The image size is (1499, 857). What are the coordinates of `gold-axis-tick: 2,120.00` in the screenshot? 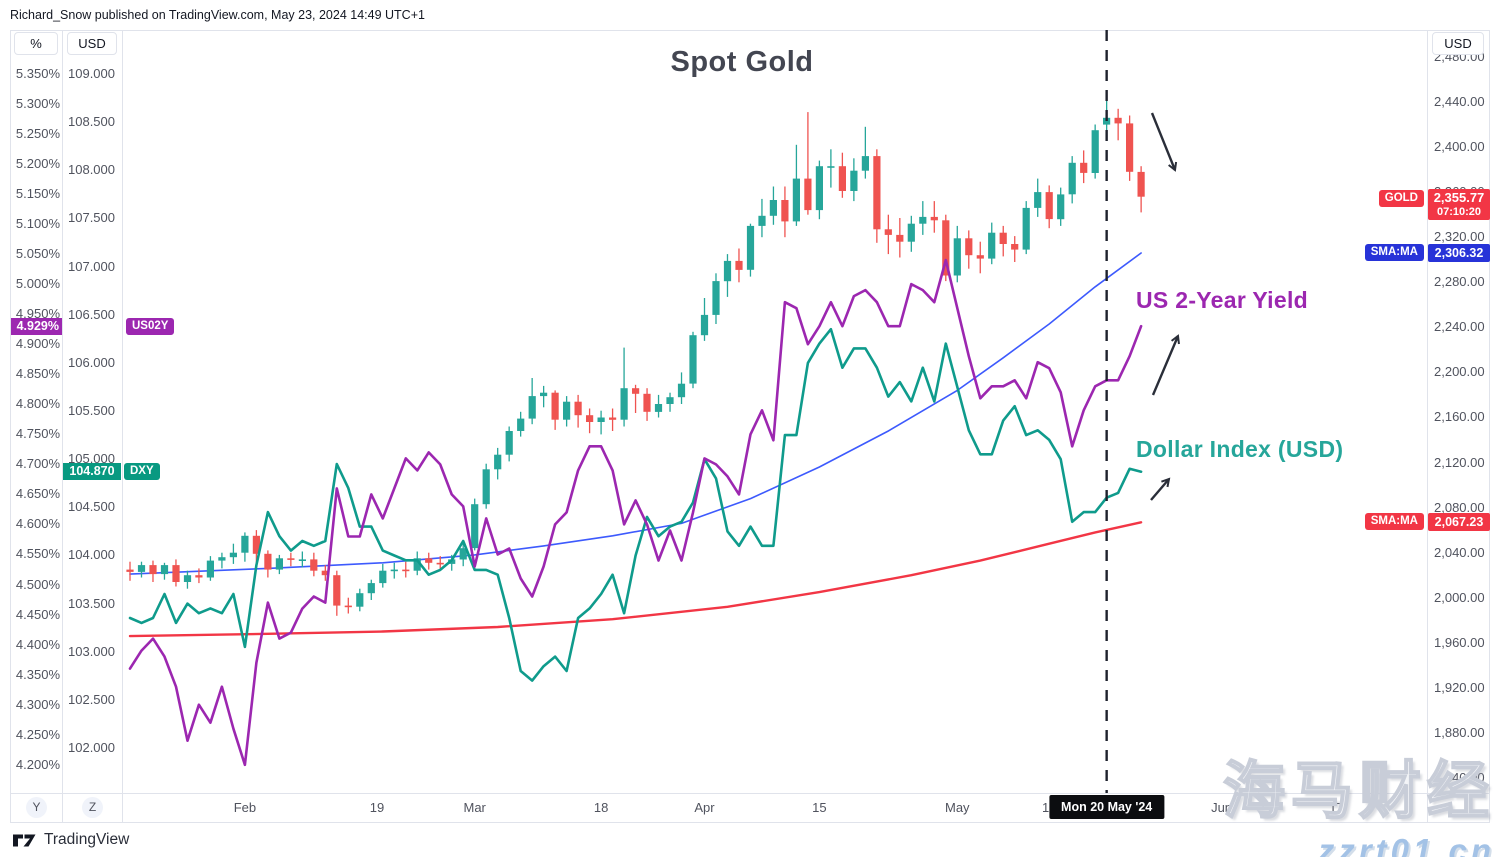 It's located at (1459, 462).